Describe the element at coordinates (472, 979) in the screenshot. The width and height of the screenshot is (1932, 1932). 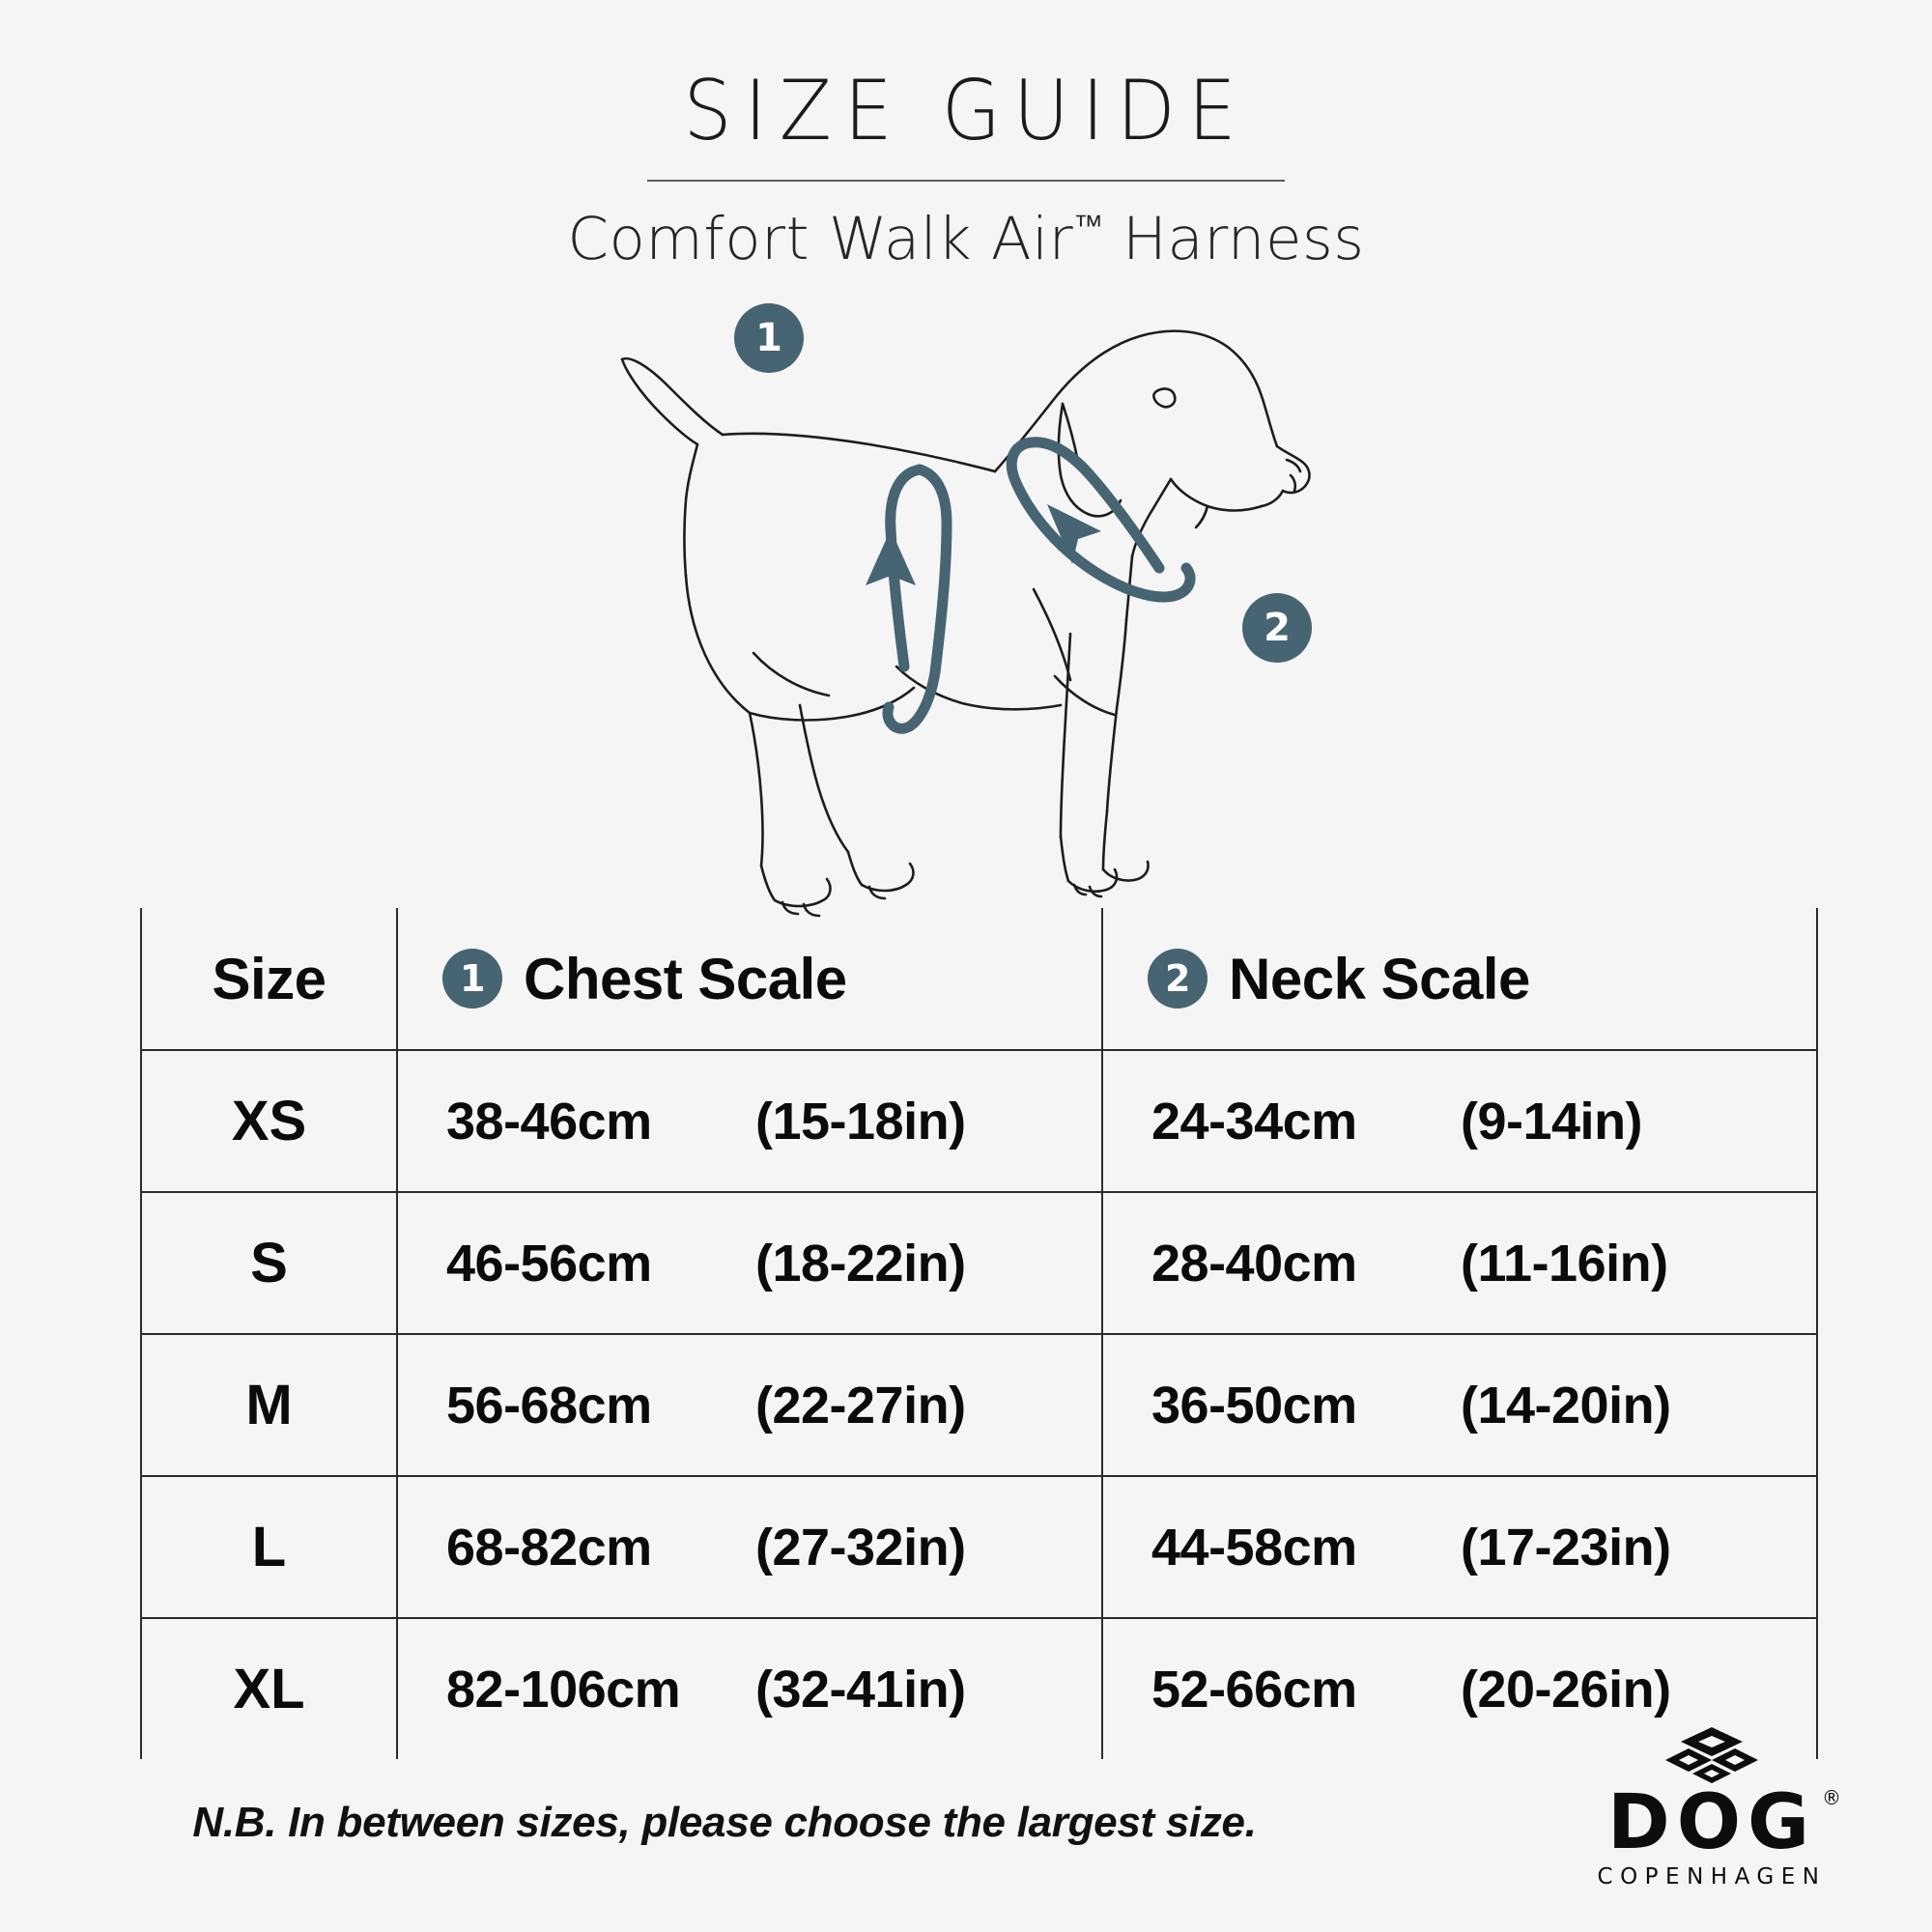
I see `chest-scale-badge-icon: 1` at that location.